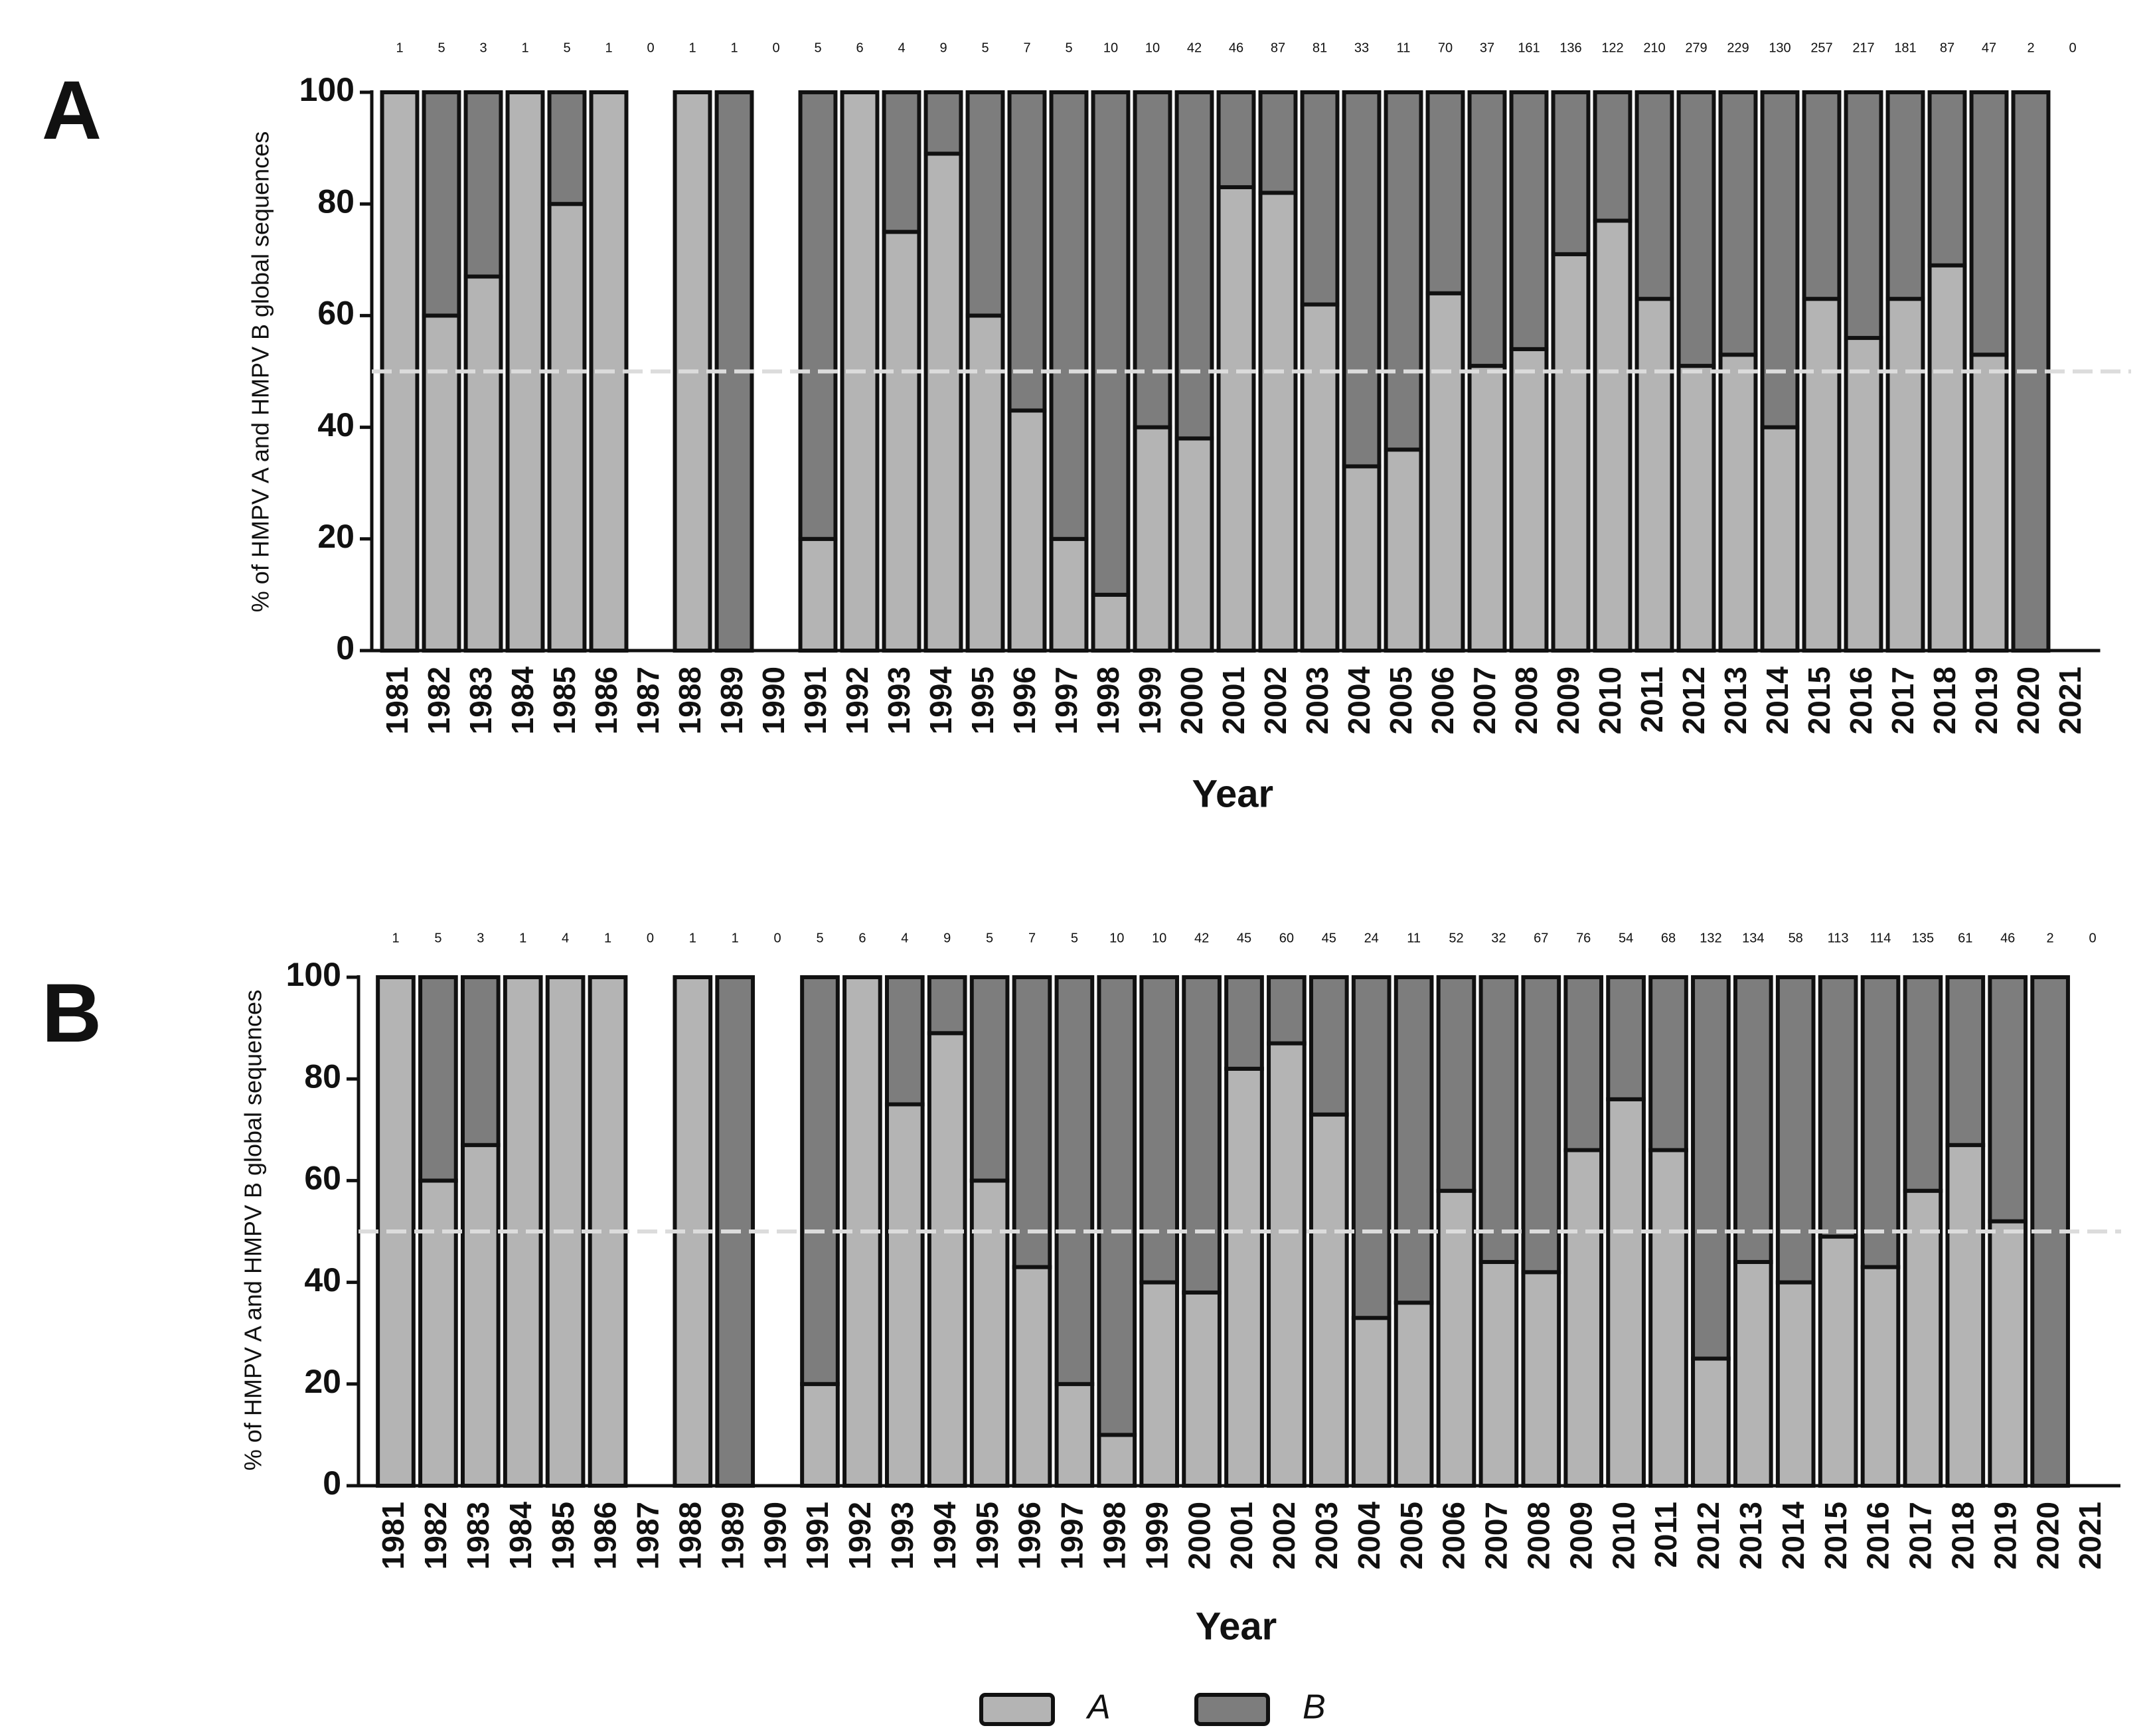  I want to click on x-tick-label: 2014, so click(1777, 701).